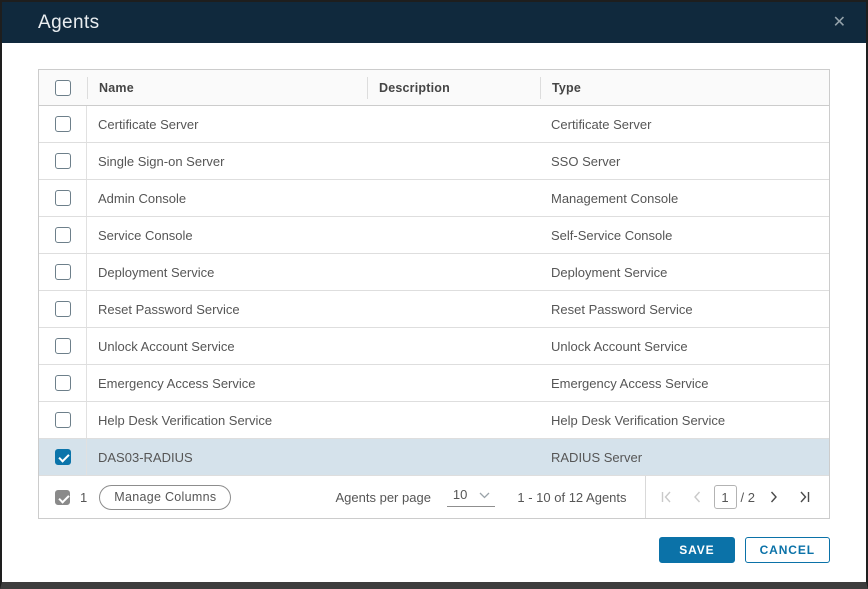 The height and width of the screenshot is (589, 868). What do you see at coordinates (774, 497) in the screenshot?
I see `next-page-icon` at bounding box center [774, 497].